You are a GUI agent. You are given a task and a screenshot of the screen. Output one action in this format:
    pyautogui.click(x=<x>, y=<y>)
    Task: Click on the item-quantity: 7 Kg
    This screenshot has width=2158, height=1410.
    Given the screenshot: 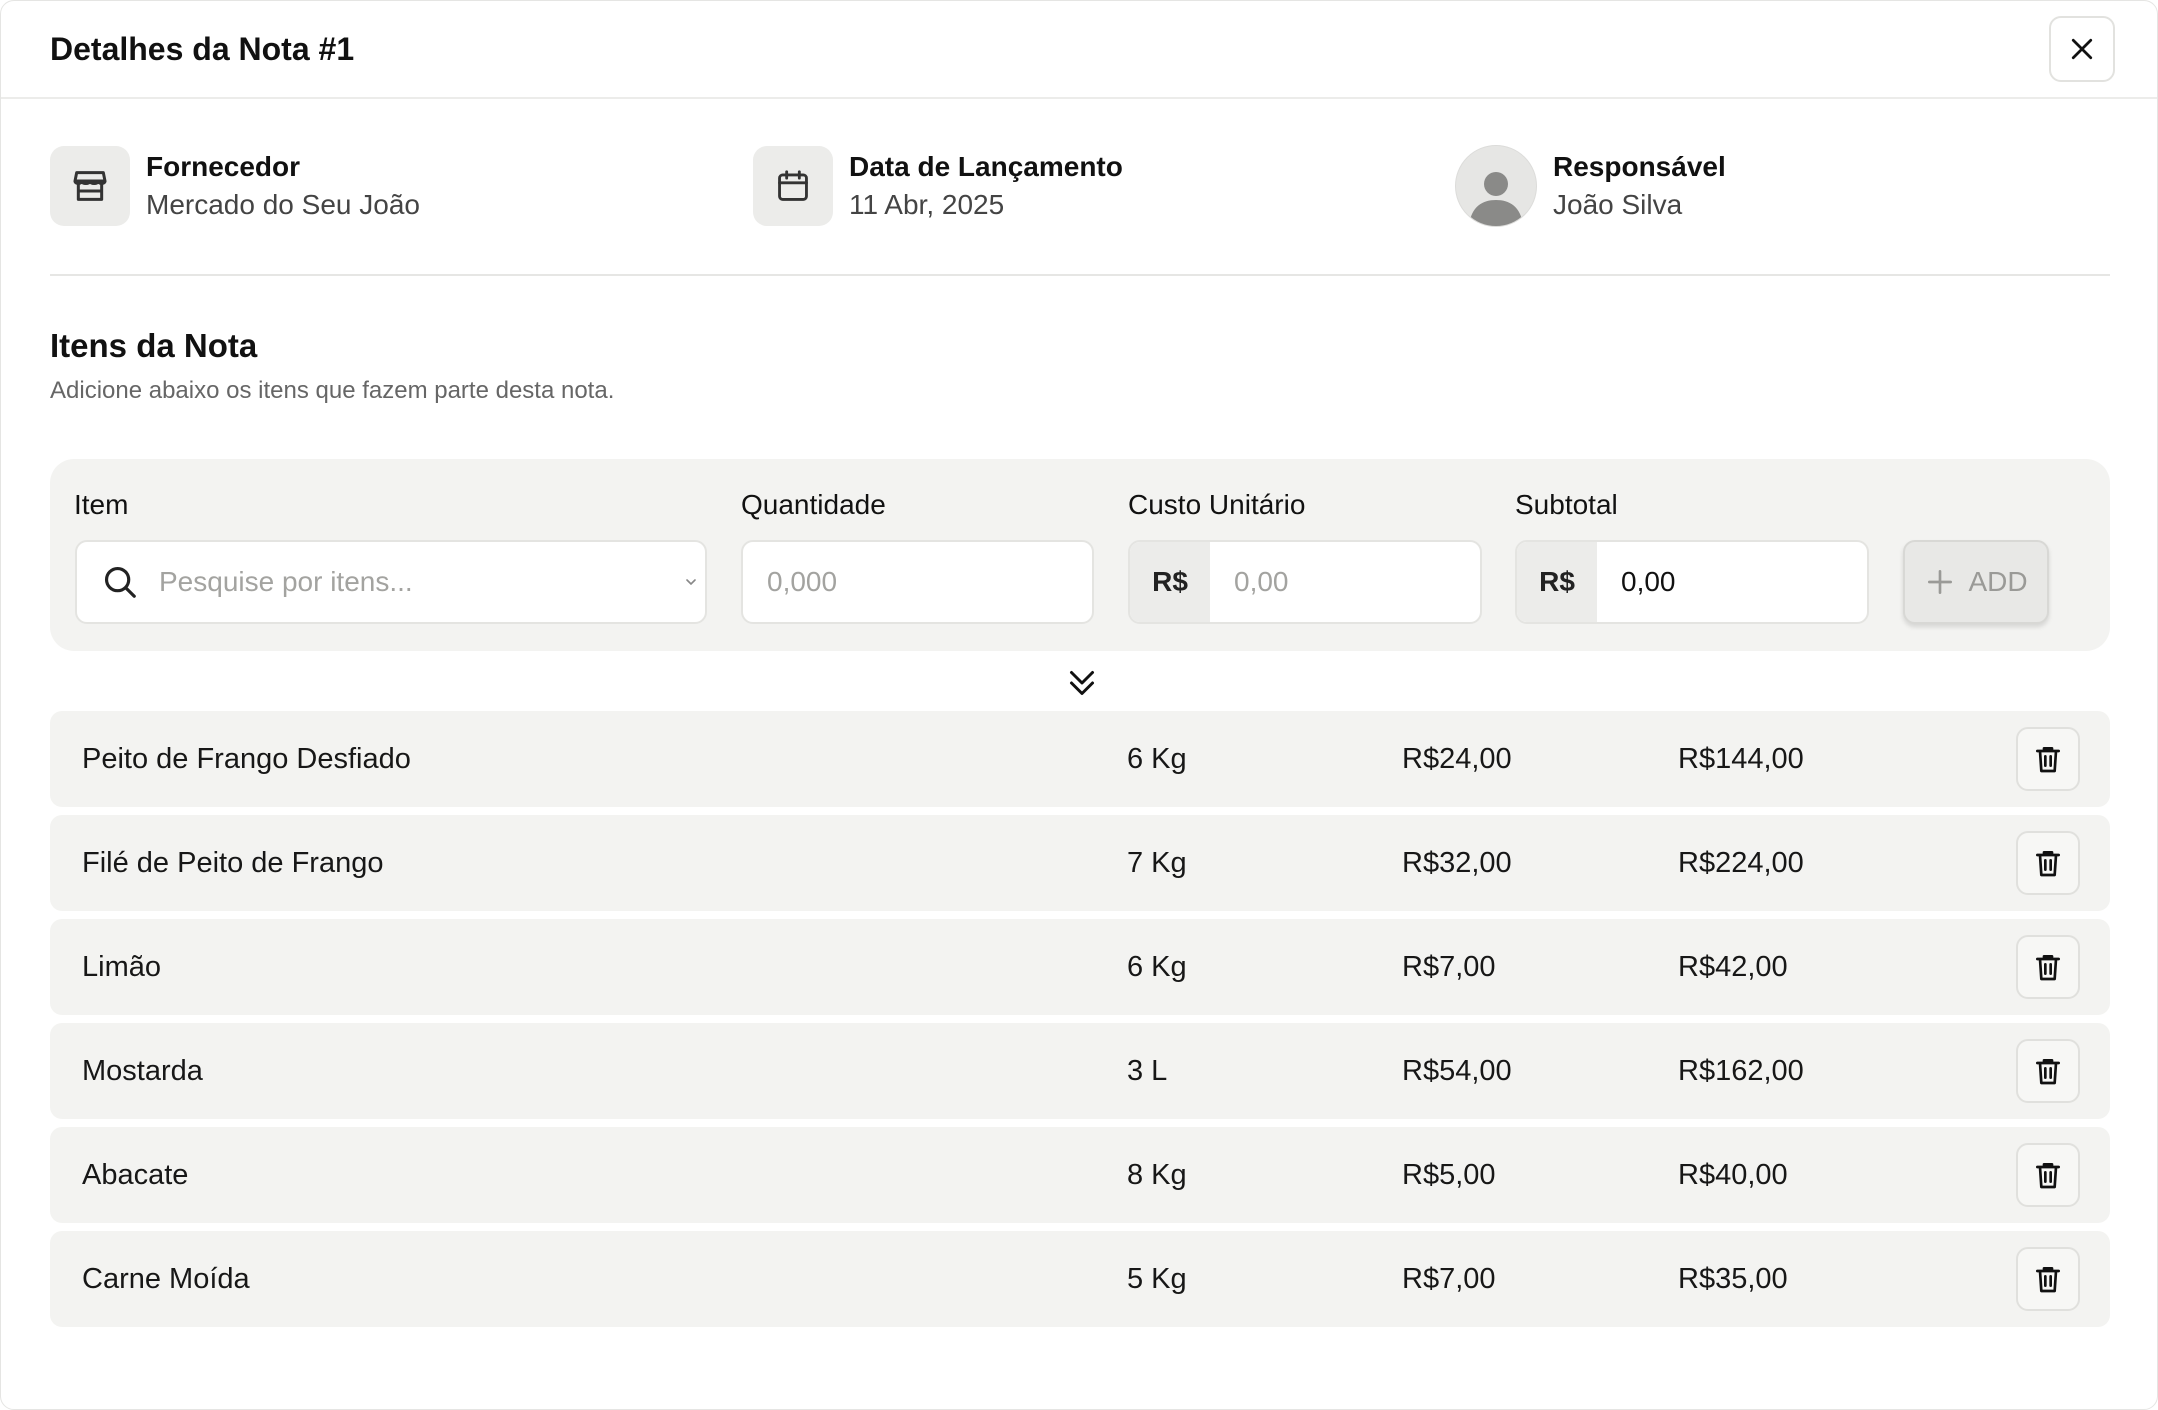 What is the action you would take?
    pyautogui.click(x=1157, y=863)
    